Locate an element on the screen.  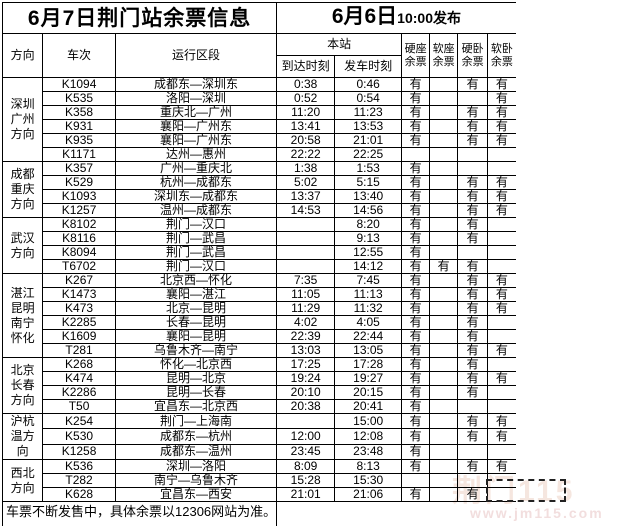
arrive-time-cell: 21:01 is located at coordinates (306, 494).